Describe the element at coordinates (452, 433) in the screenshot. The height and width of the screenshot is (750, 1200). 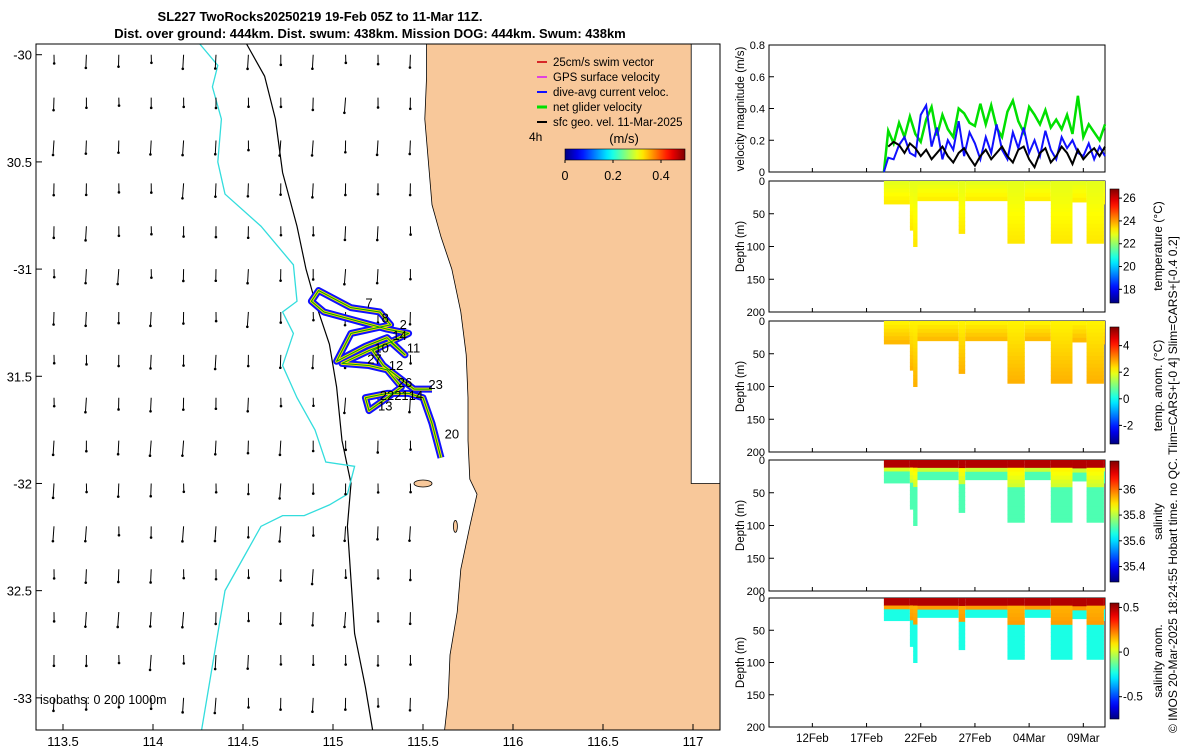
I see `track-day-label: 20` at that location.